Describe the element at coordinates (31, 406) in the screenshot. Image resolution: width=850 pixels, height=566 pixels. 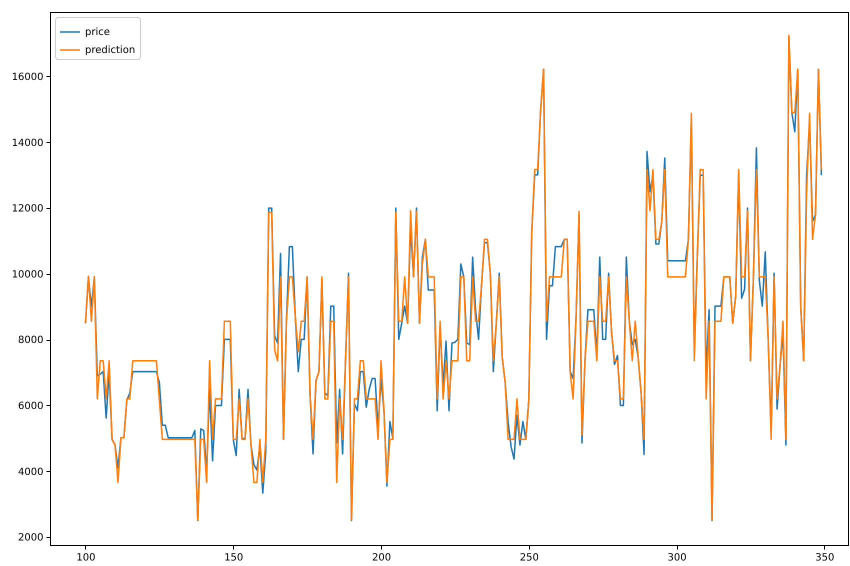
I see `y-tick-label: 6000` at that location.